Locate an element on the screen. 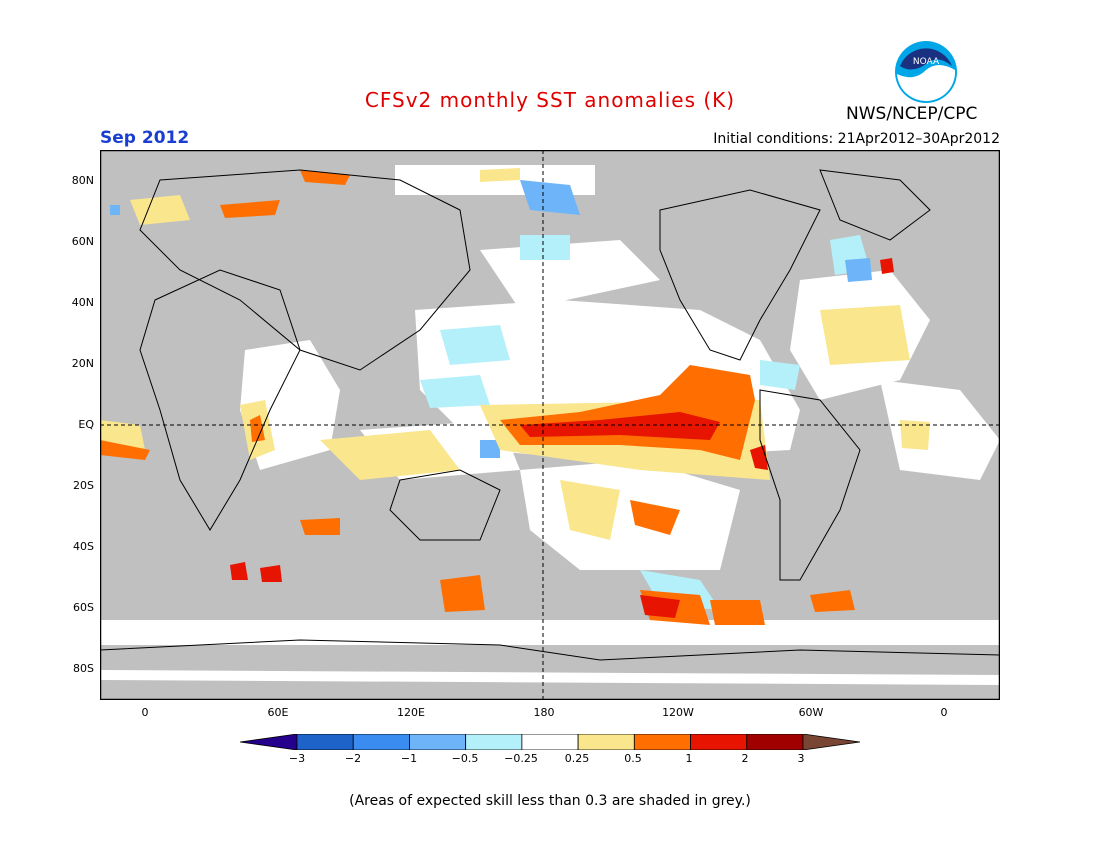  lat-label-60s: 60S is located at coordinates (83, 607).